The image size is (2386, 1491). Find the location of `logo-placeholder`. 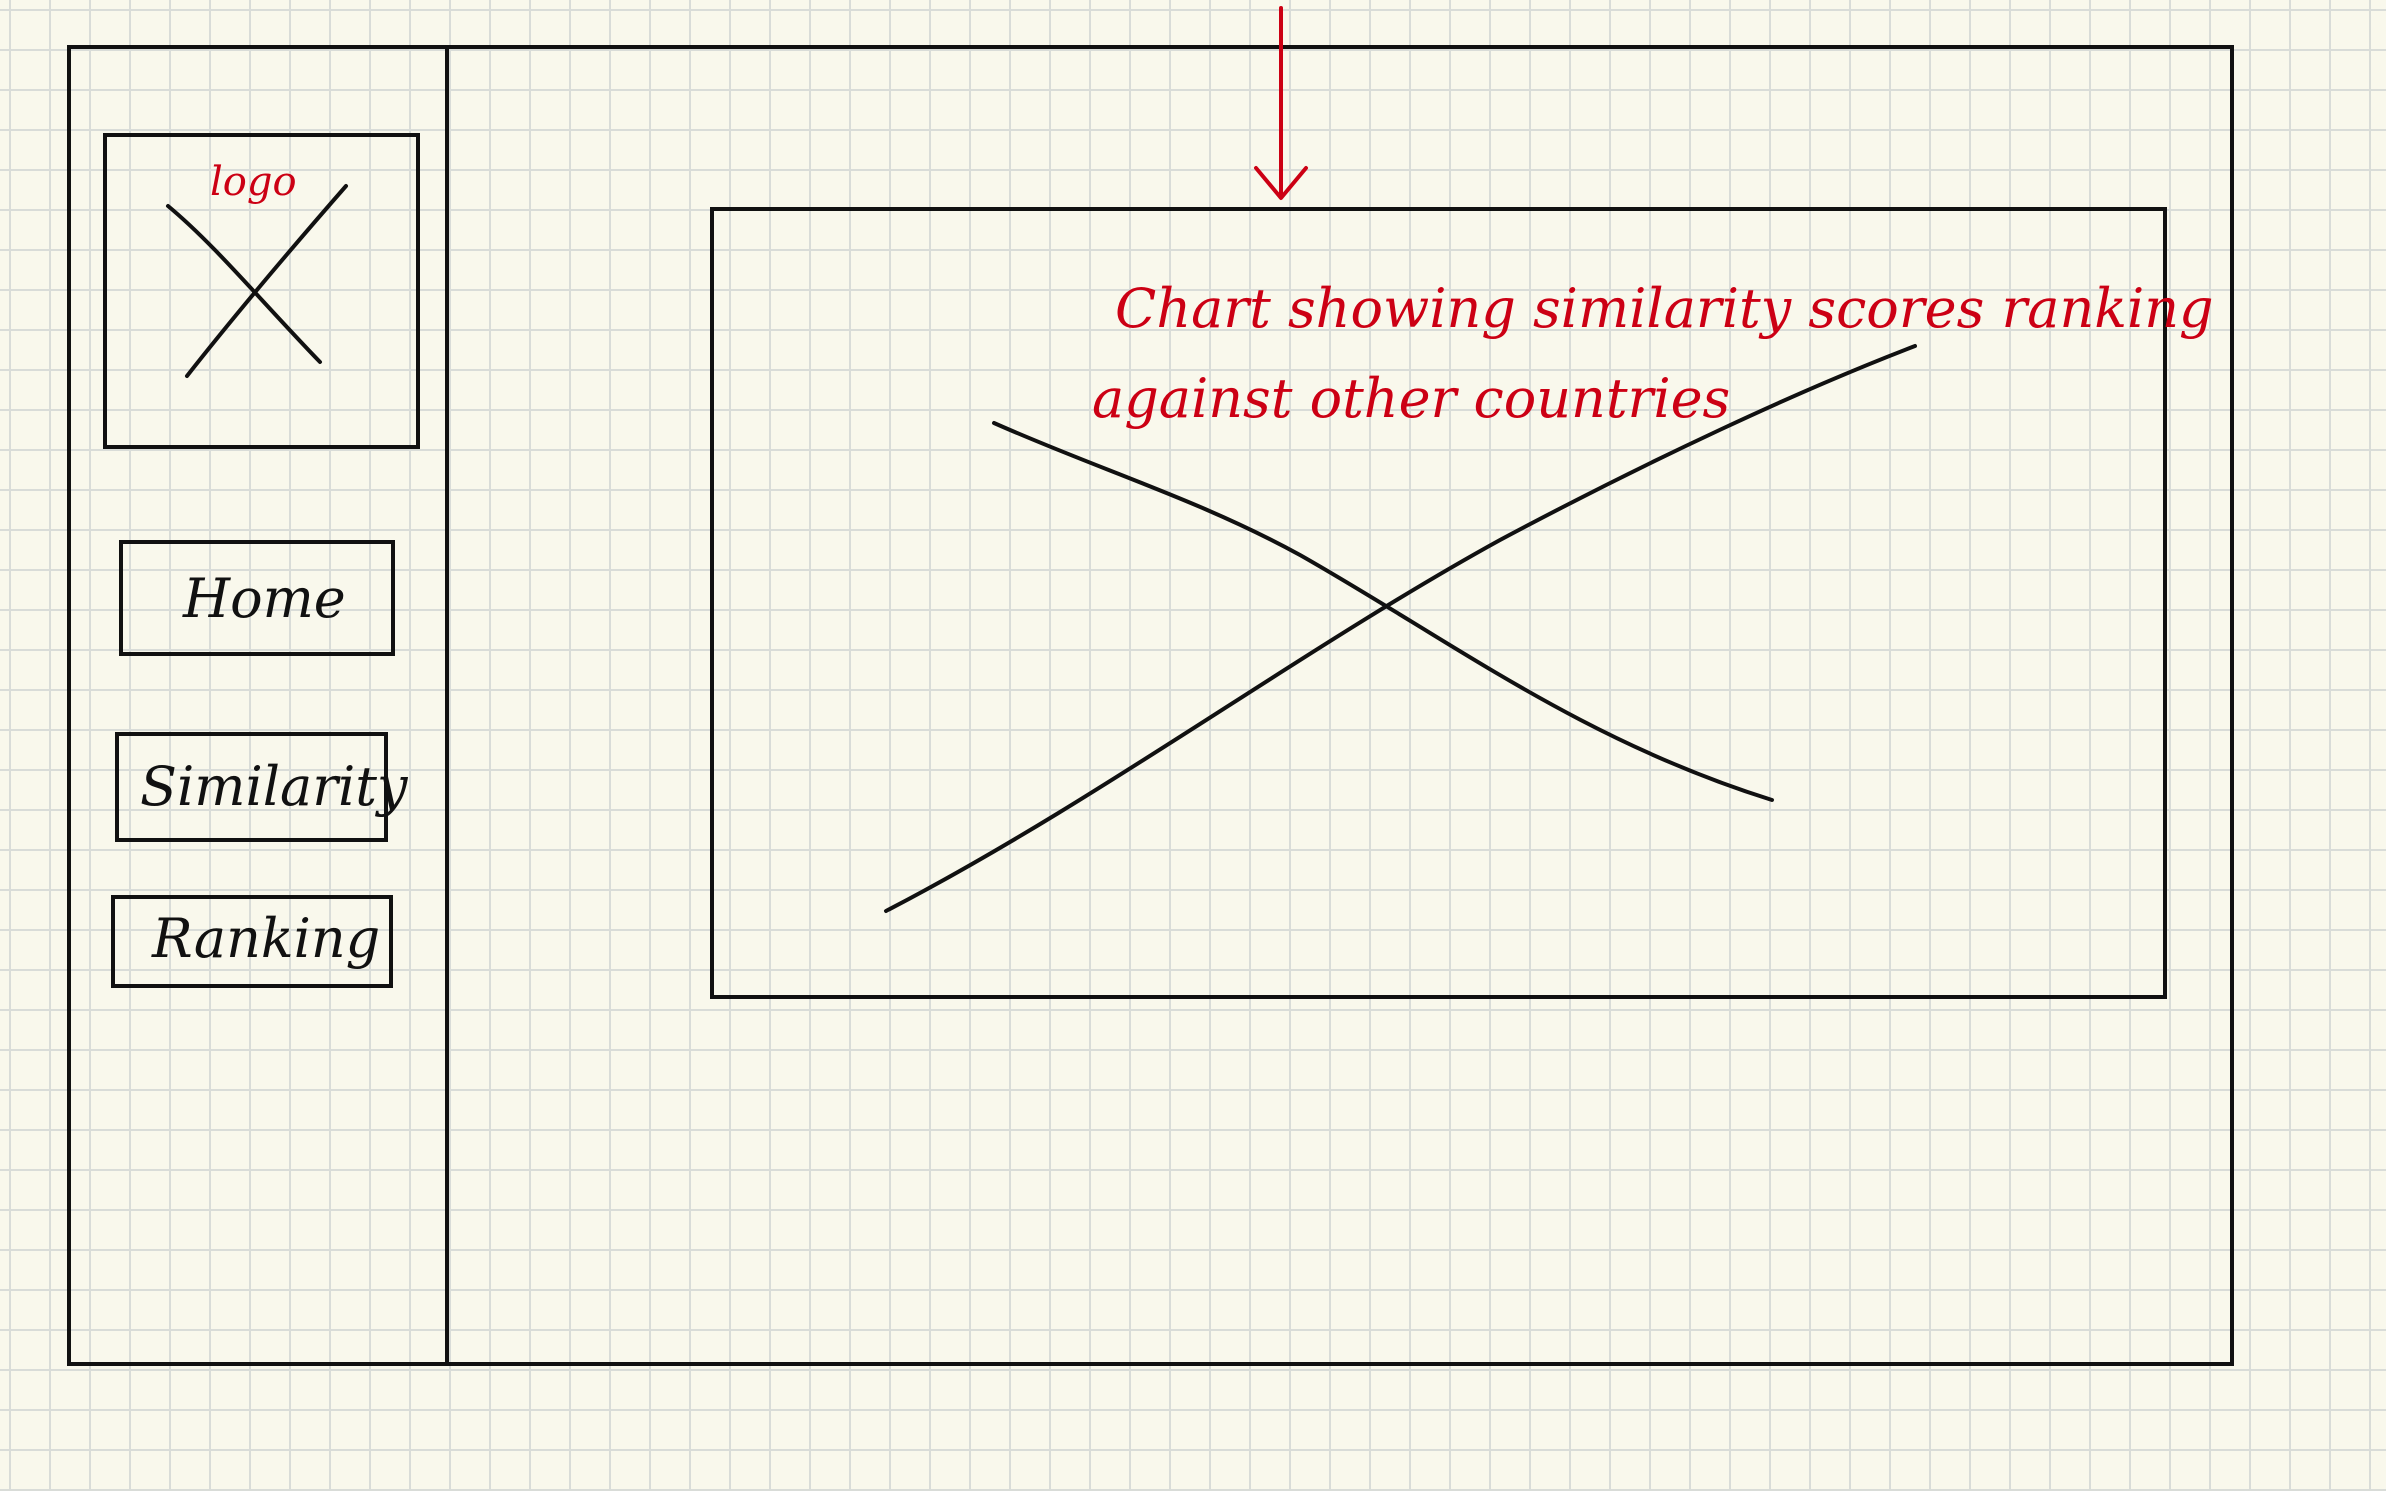

logo-placeholder is located at coordinates (261, 291).